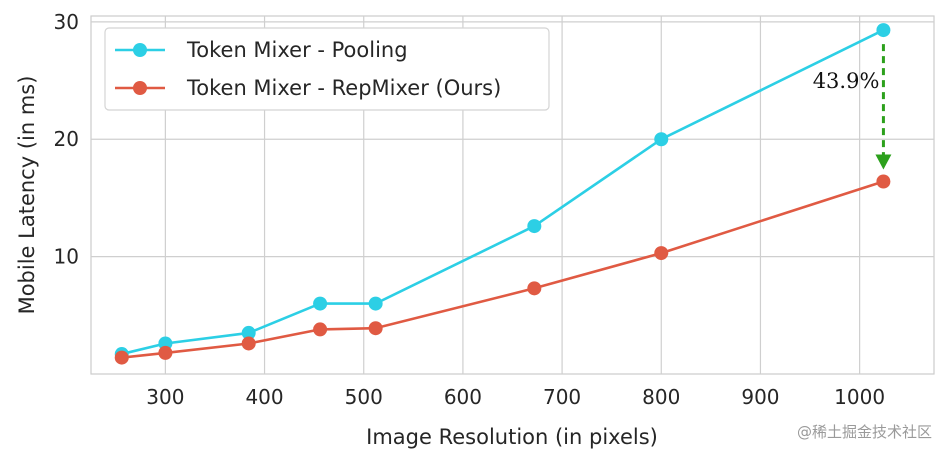 The width and height of the screenshot is (946, 454). I want to click on legend-marker-pooling, so click(140, 50).